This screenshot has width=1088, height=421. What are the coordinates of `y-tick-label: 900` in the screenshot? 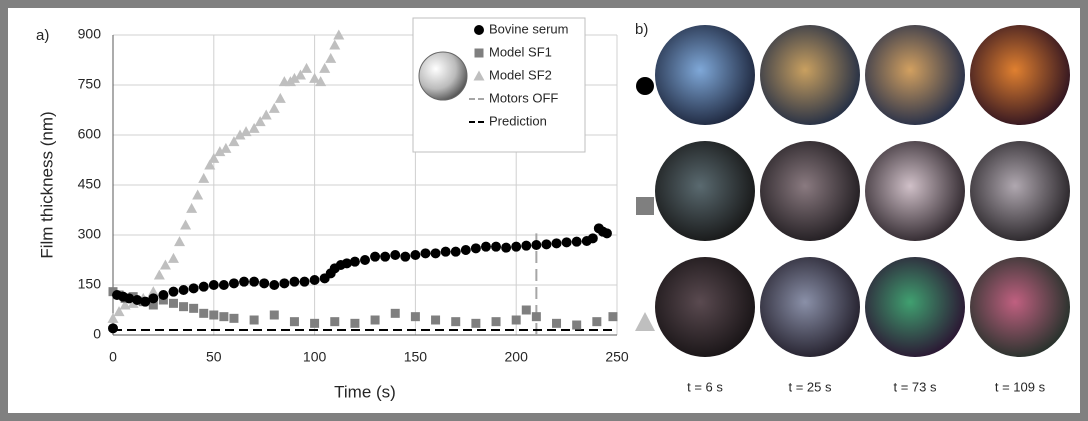 It's located at (90, 34).